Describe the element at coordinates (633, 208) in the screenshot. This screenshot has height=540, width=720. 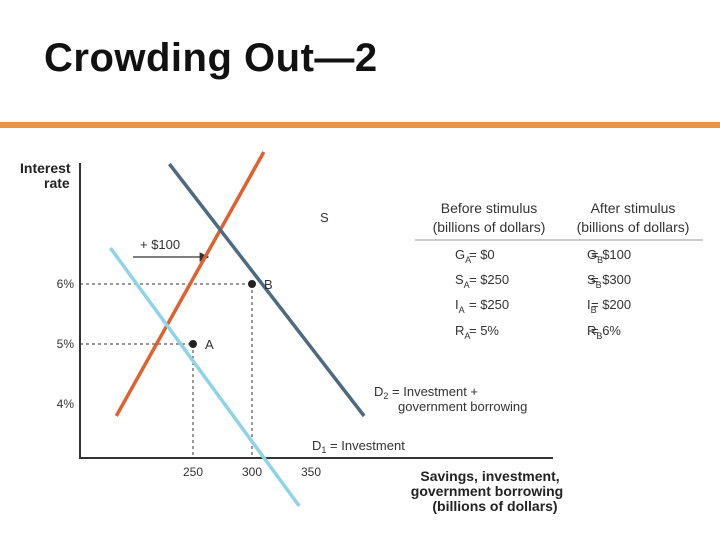
I see `table-header-after: After stimulus` at that location.